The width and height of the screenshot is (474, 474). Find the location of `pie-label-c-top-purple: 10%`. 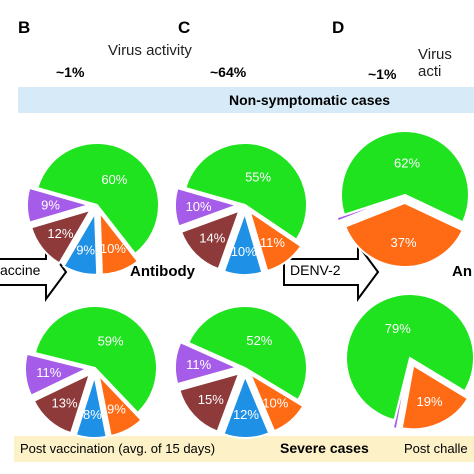

pie-label-c-top-purple: 10% is located at coordinates (199, 206).